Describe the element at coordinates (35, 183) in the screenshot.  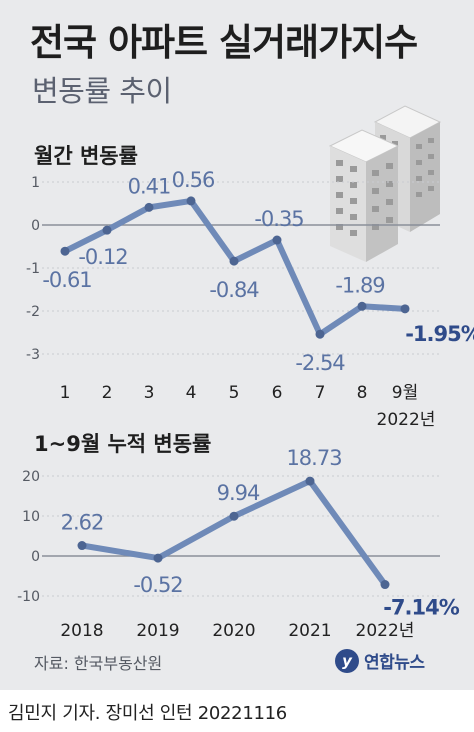
I see `y-tick-label: 1` at that location.